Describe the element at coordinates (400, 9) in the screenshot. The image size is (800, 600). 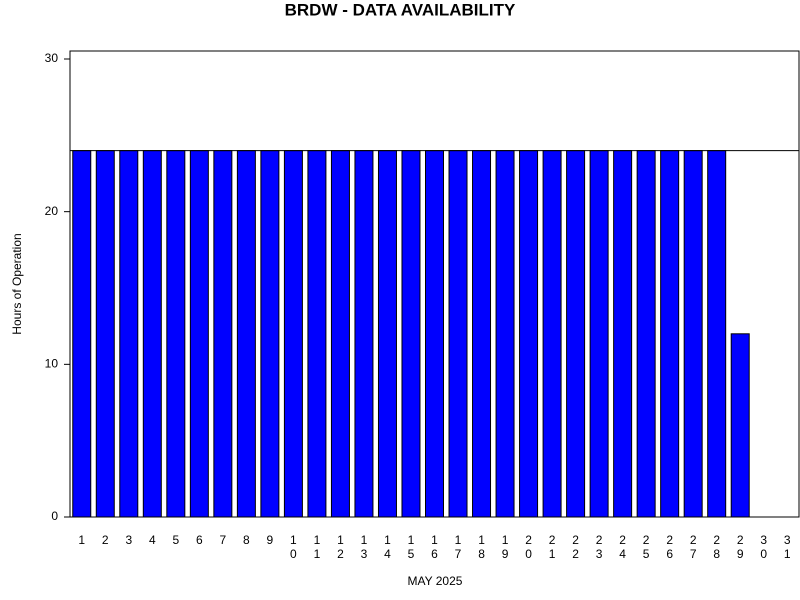
I see `chart-title: BRDW - DATA AVAILABILITY` at that location.